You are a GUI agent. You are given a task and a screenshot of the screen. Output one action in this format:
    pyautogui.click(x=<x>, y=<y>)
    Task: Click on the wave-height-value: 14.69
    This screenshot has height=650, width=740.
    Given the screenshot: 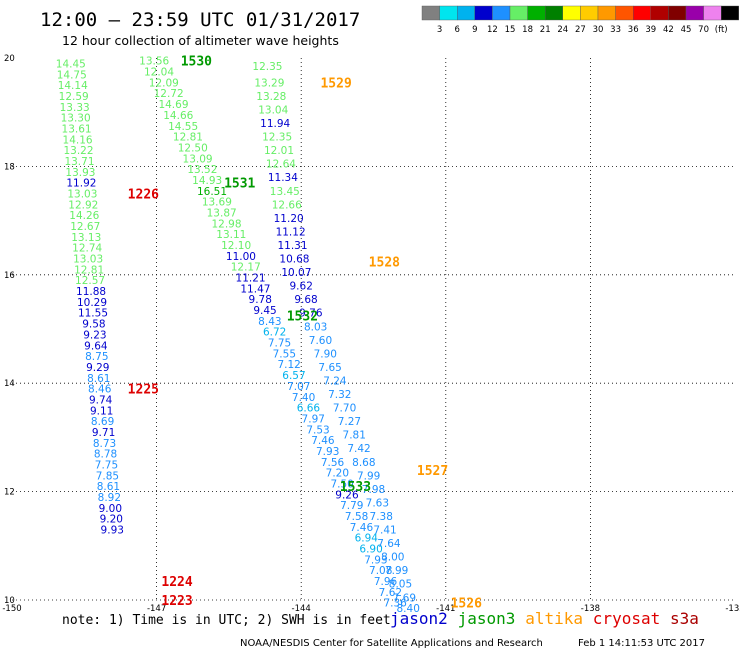 What is the action you would take?
    pyautogui.click(x=173, y=105)
    